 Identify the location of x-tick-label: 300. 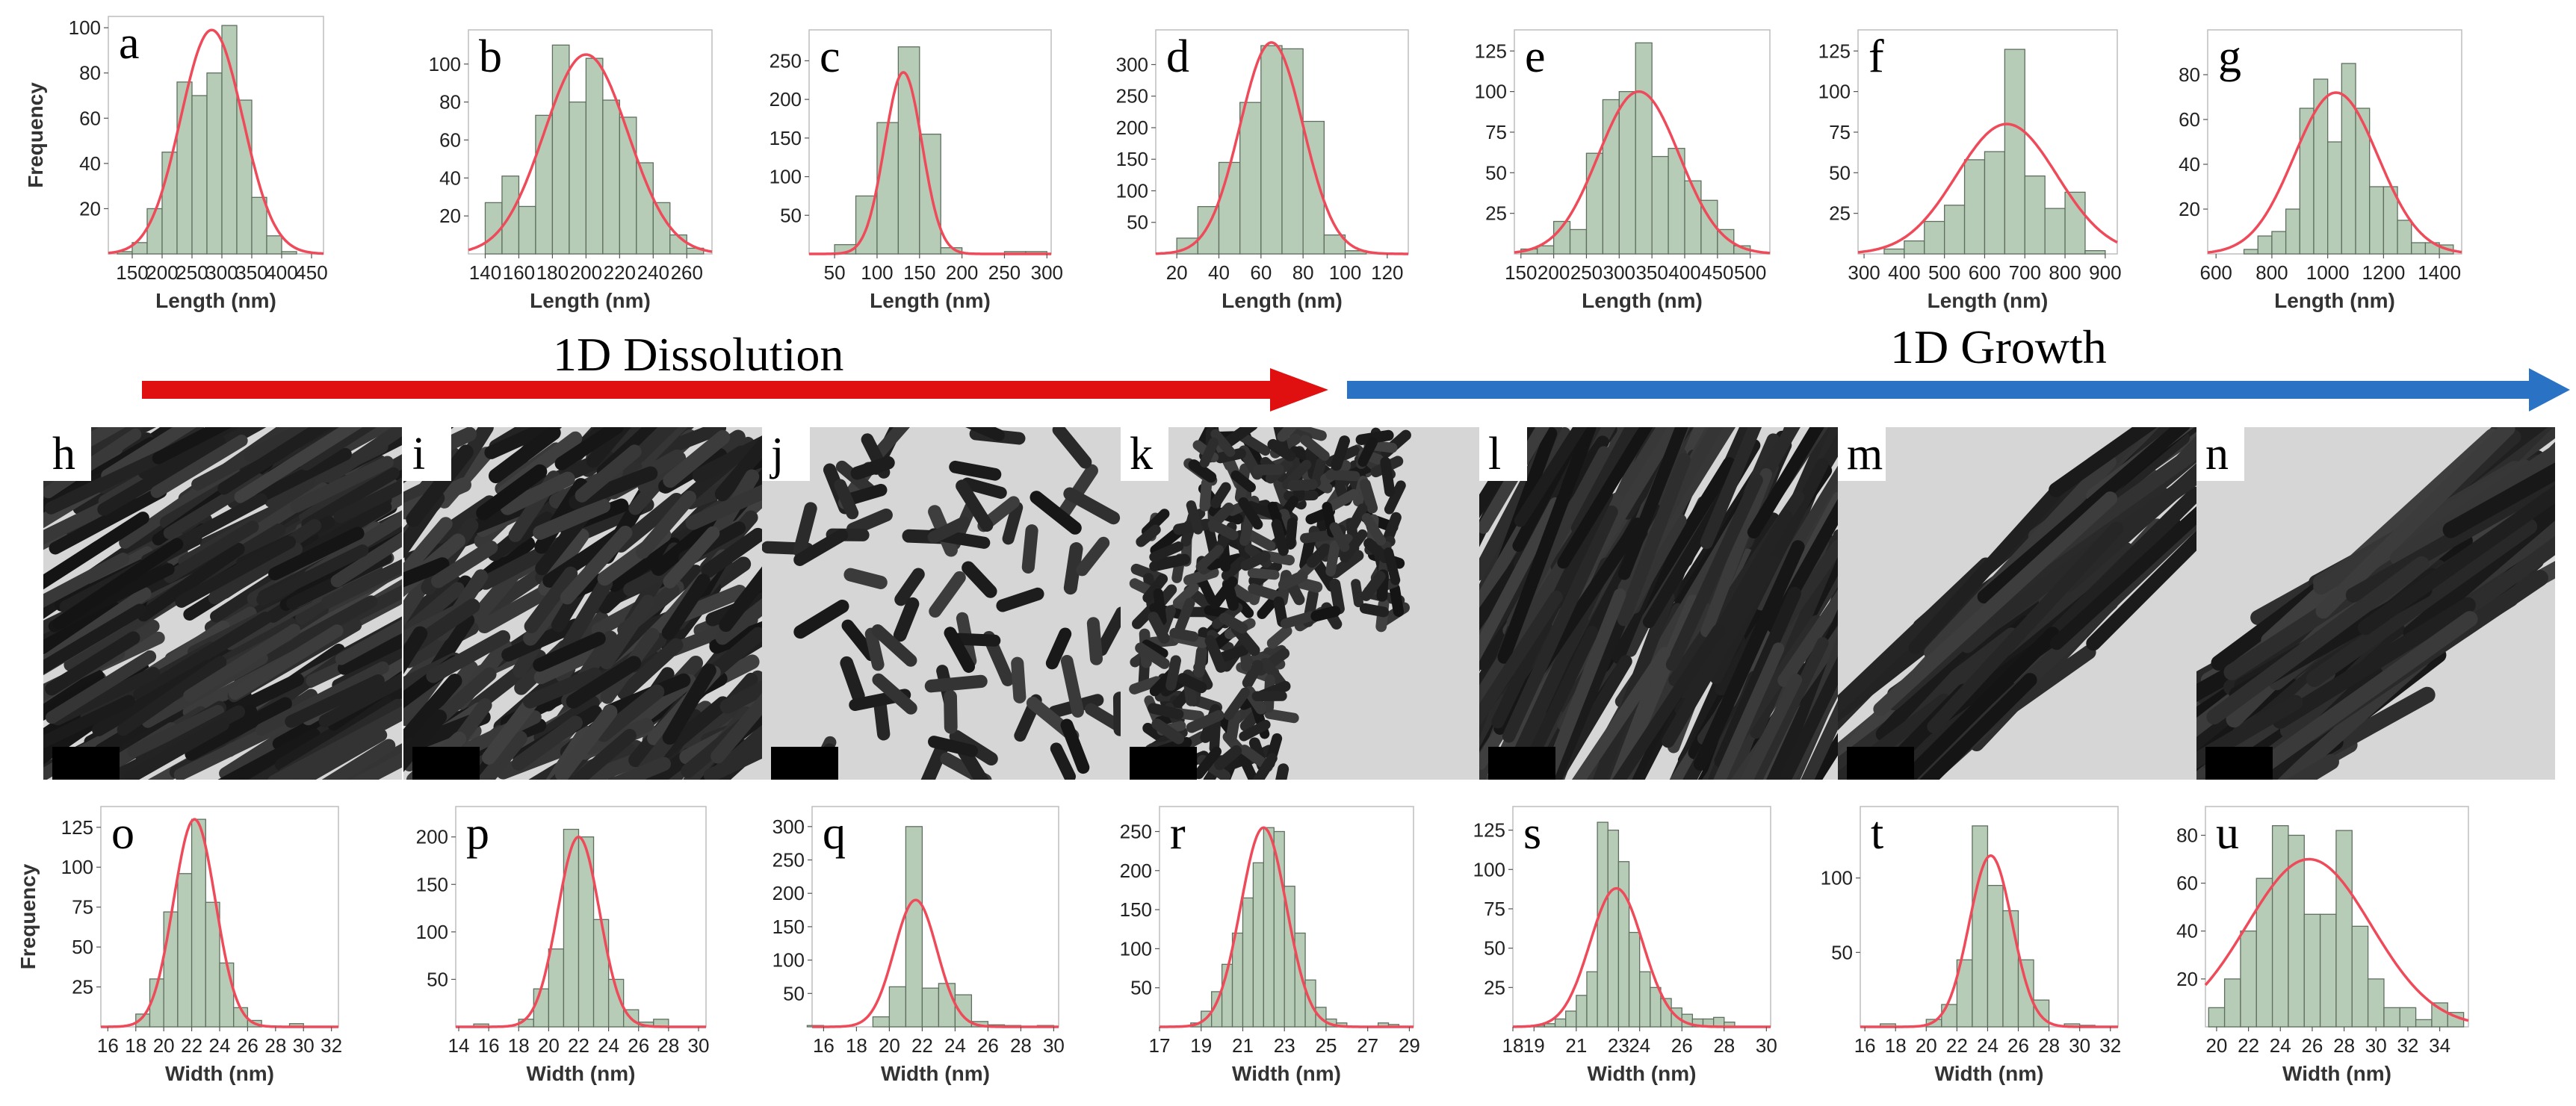
(1619, 272).